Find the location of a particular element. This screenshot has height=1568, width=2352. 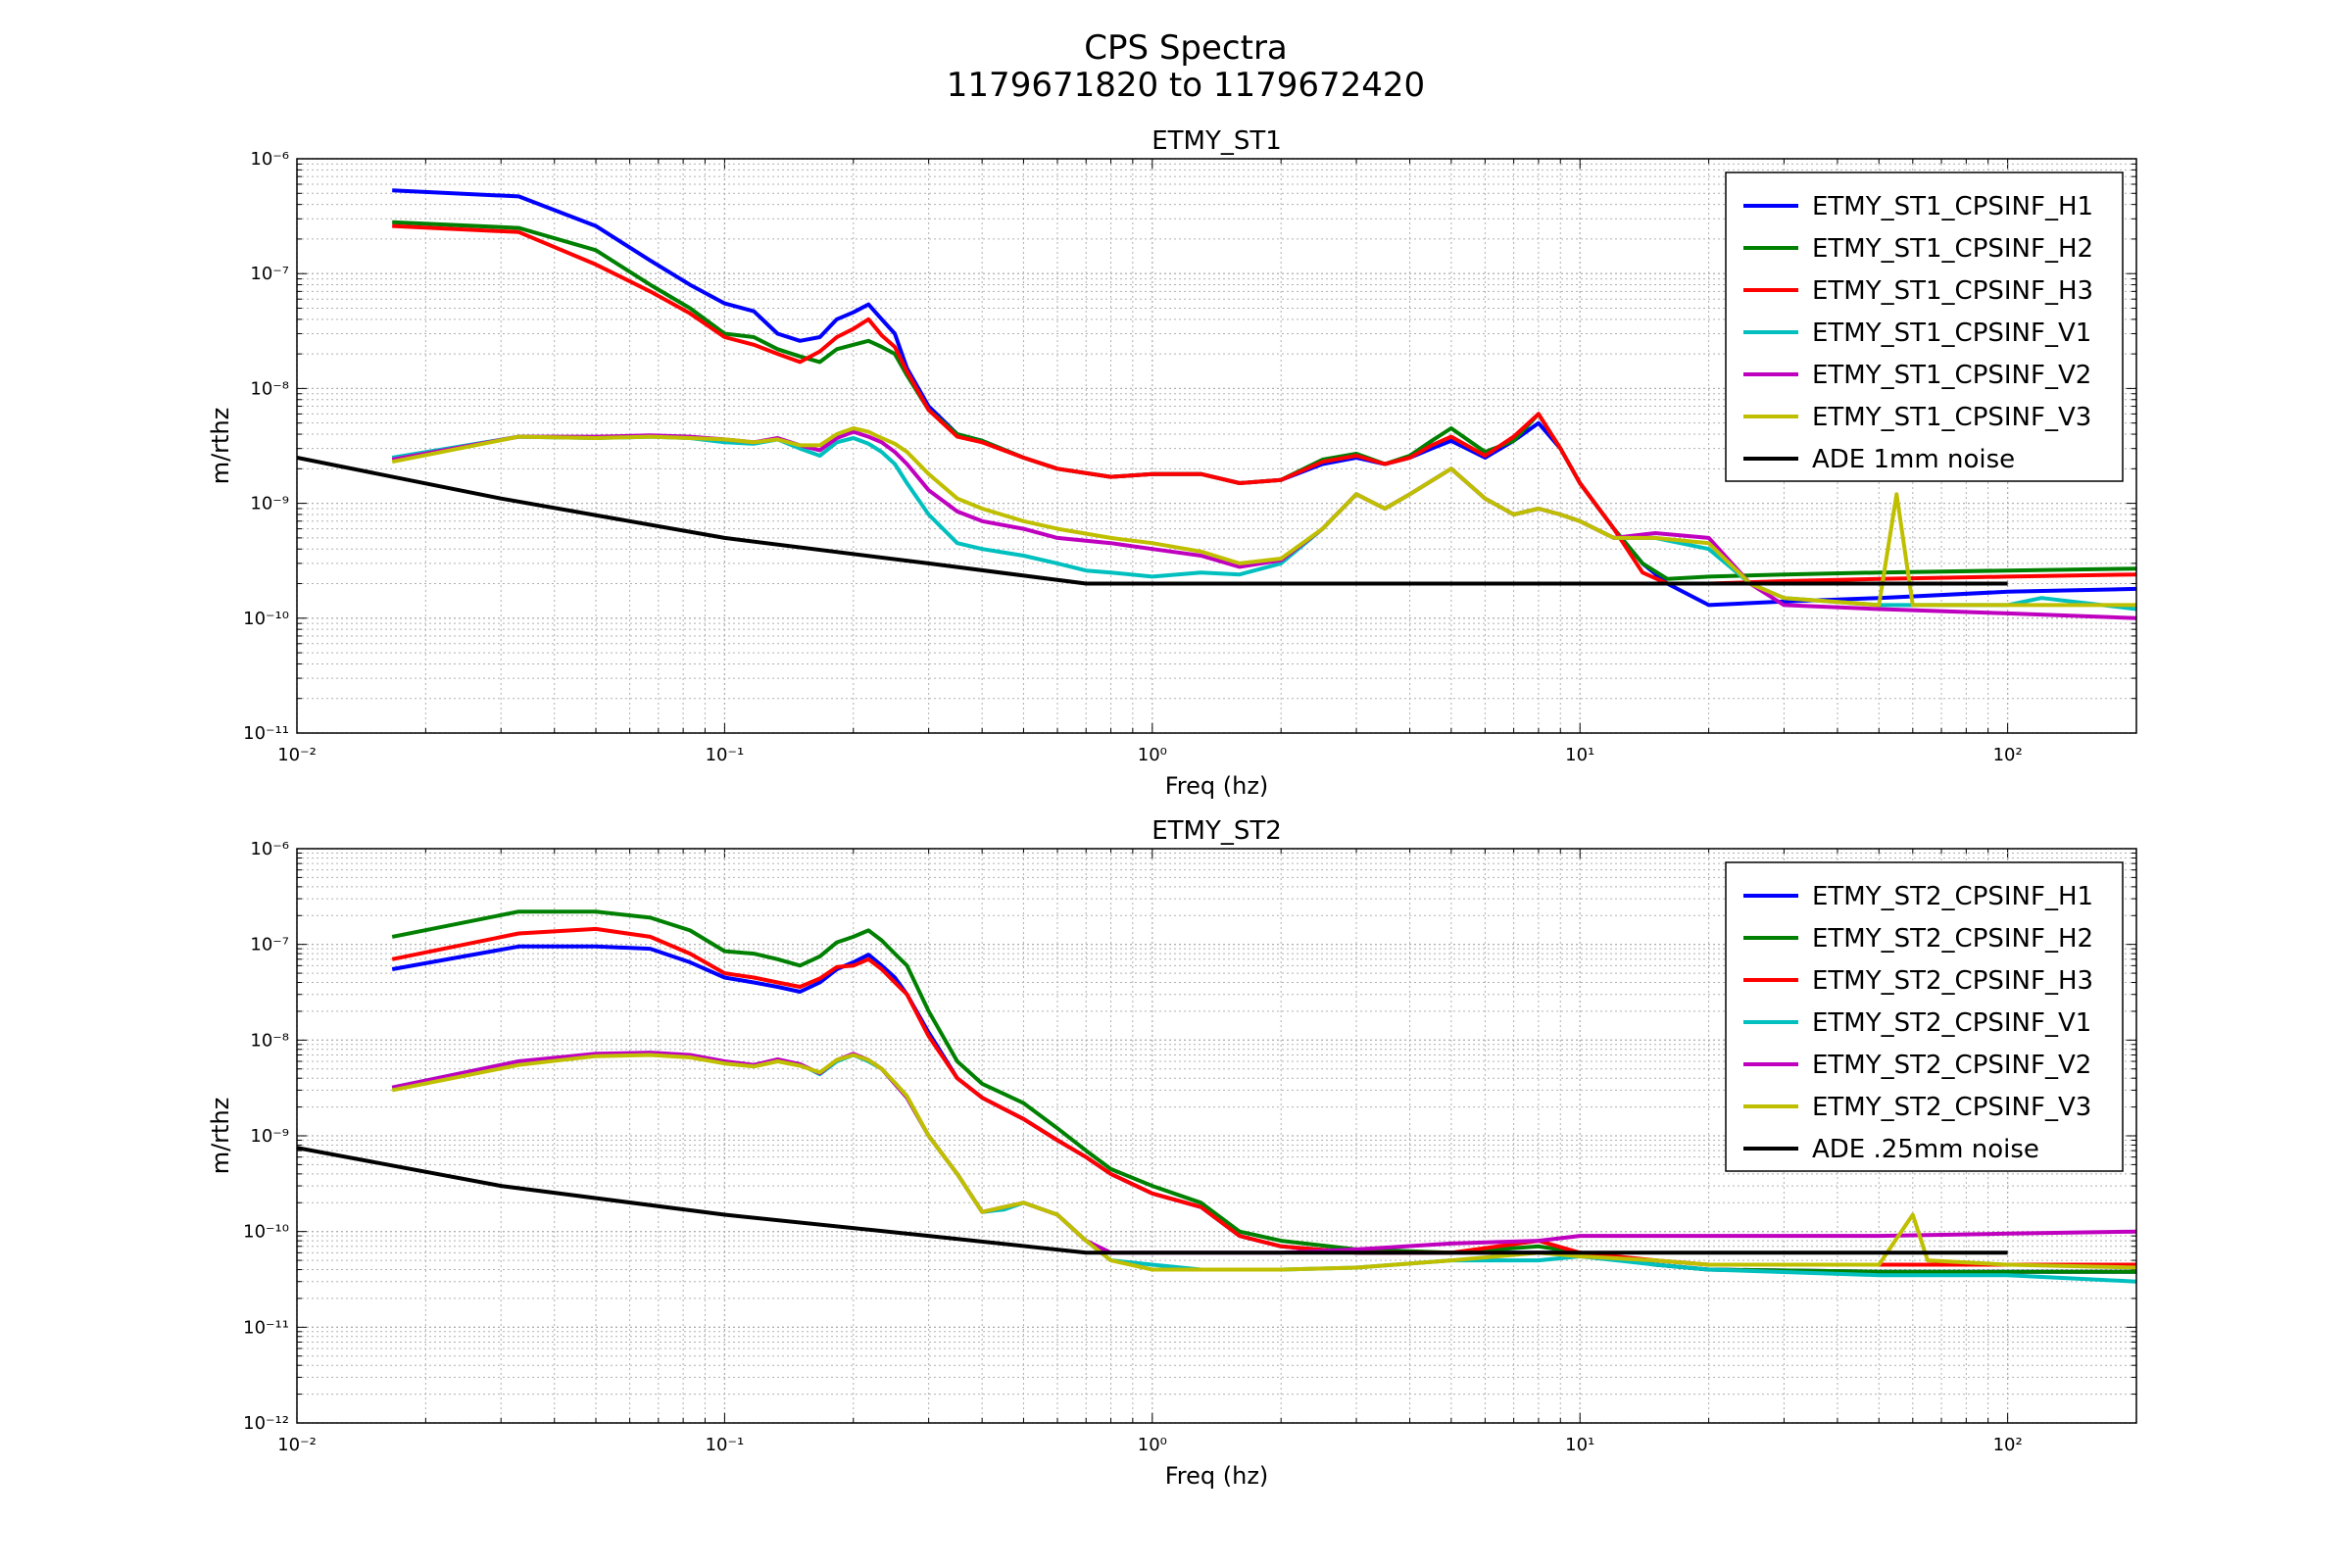

c0-ytick-label: 10⁻¹¹ is located at coordinates (266, 733).